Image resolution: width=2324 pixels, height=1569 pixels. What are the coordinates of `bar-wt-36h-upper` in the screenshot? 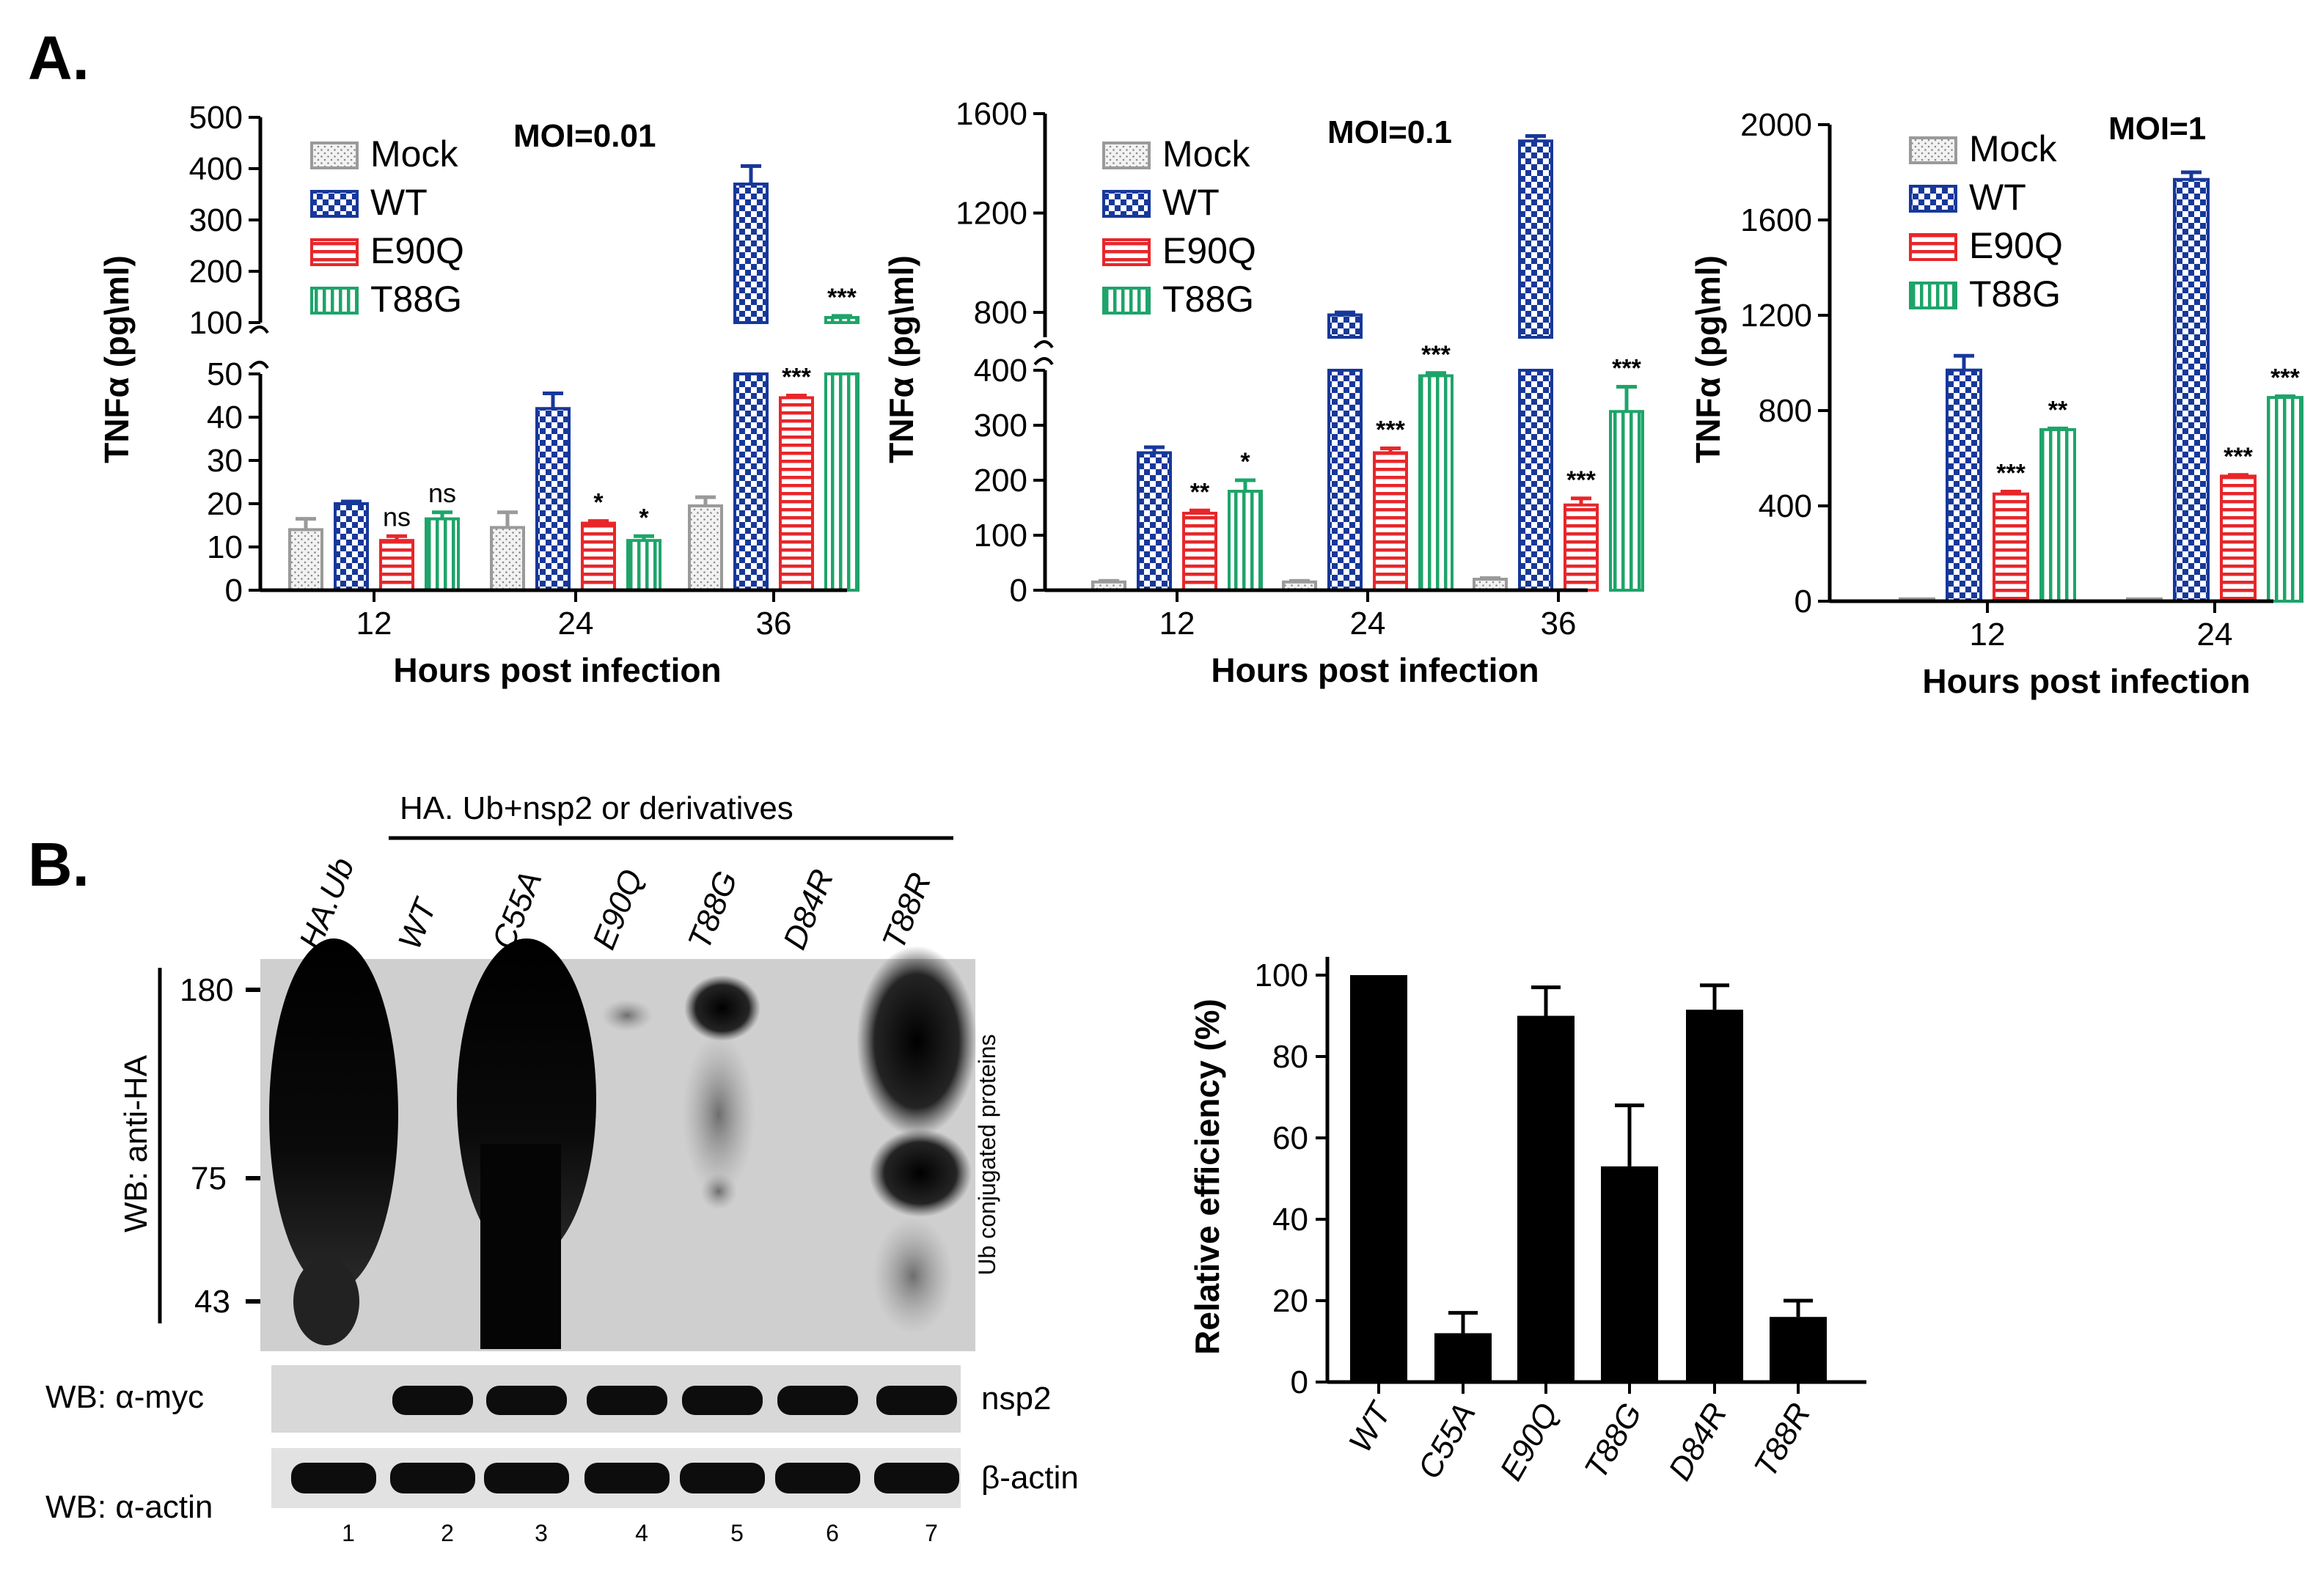 It's located at (1536, 239).